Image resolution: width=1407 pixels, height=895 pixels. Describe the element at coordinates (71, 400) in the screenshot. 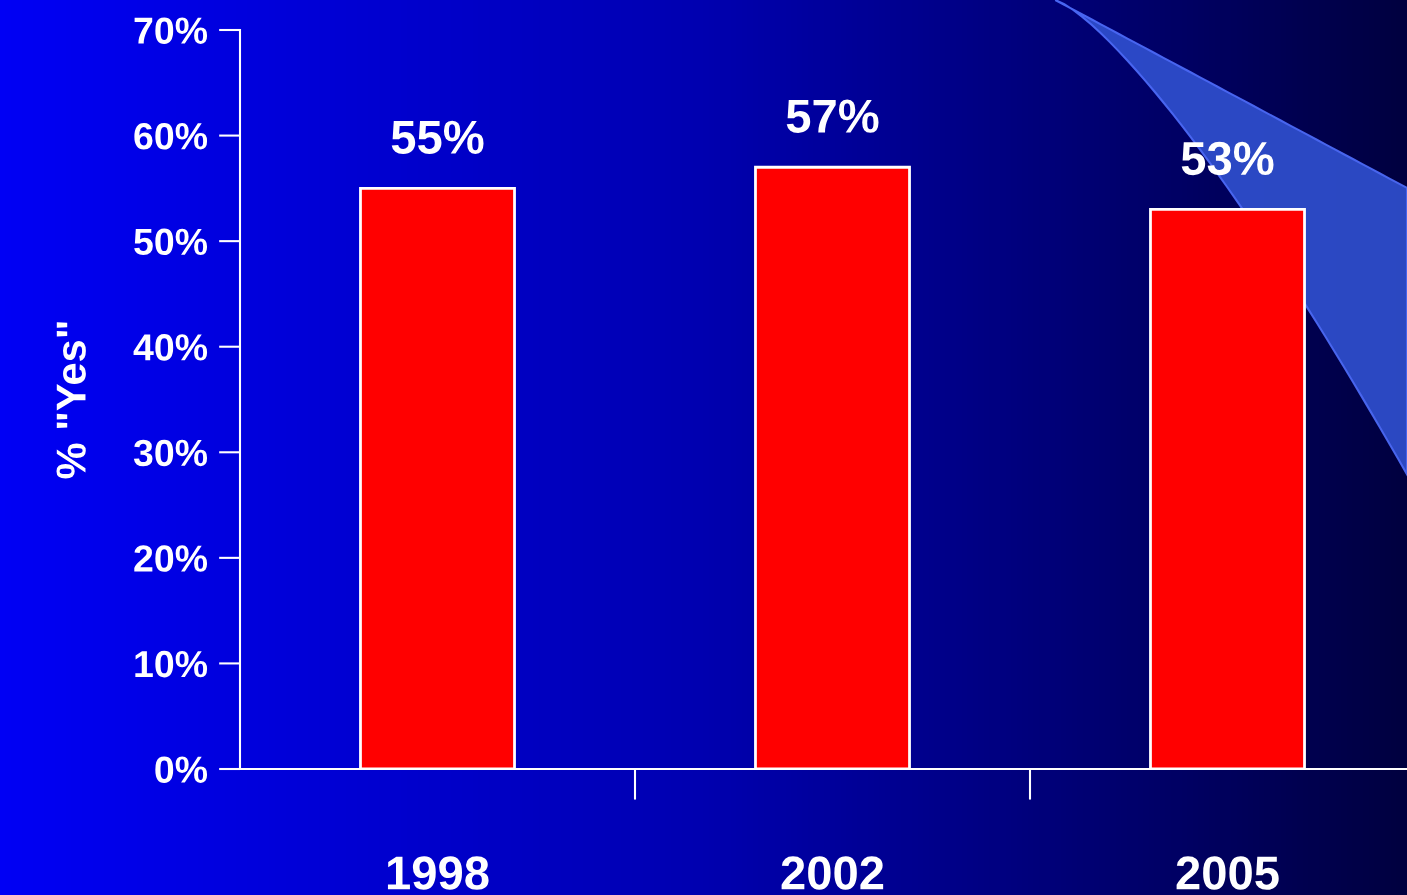

I see `y-axis-title: % "Yes"` at that location.